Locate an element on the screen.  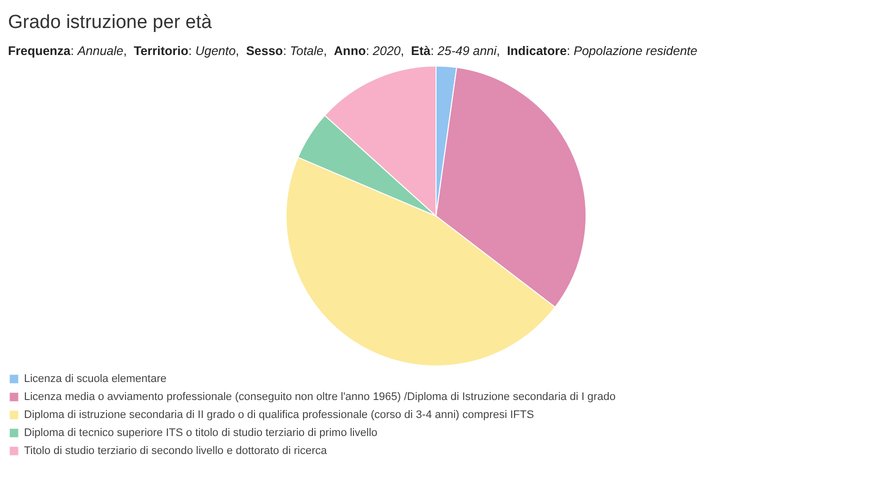
text: Frequenza: Annuale, Territorio: Ugento, Sesso: Totale, Anno: 2020, Età: 25-49 anni, Indicatore: Popolazione residente is located at coordinates (353, 51).